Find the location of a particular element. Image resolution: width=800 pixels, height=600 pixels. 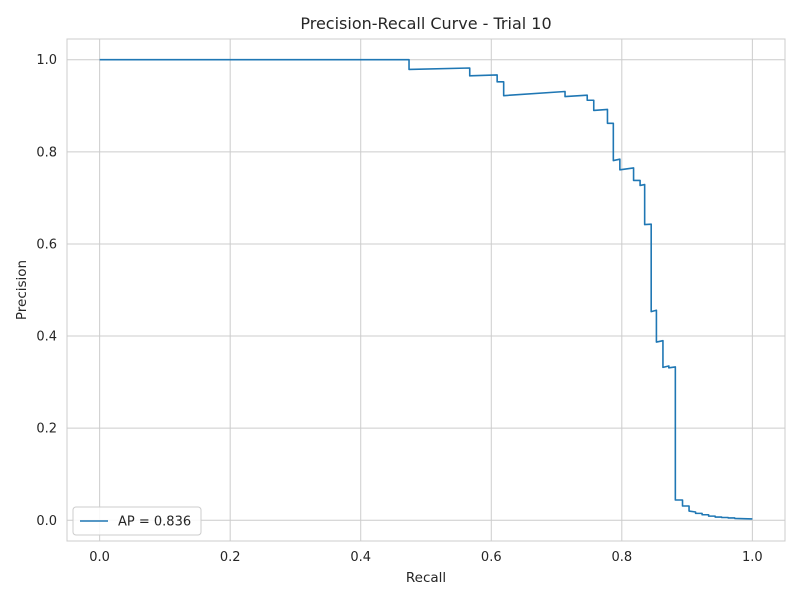

chart-title: Precision-Recall Curve - Trial 10 is located at coordinates (425, 23).